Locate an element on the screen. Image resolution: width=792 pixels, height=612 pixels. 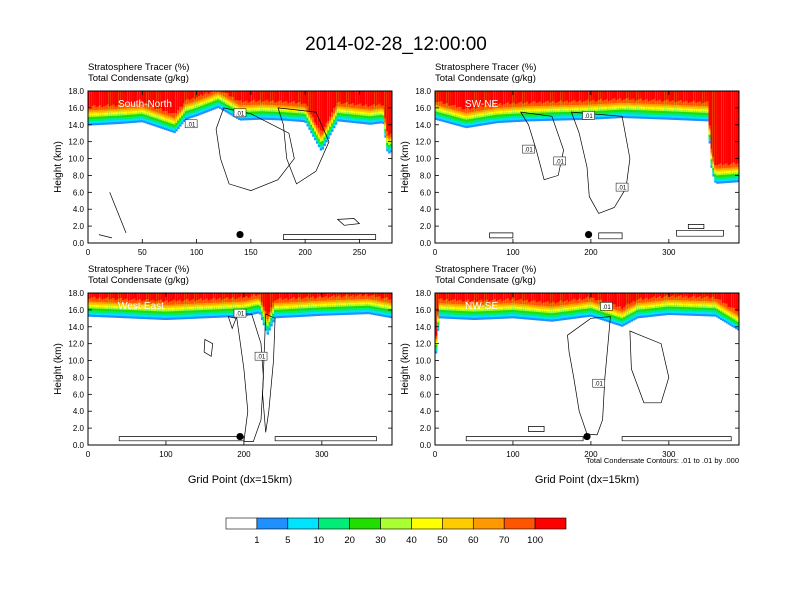
y-tick-label: 2.0 is located at coordinates (79, 226).